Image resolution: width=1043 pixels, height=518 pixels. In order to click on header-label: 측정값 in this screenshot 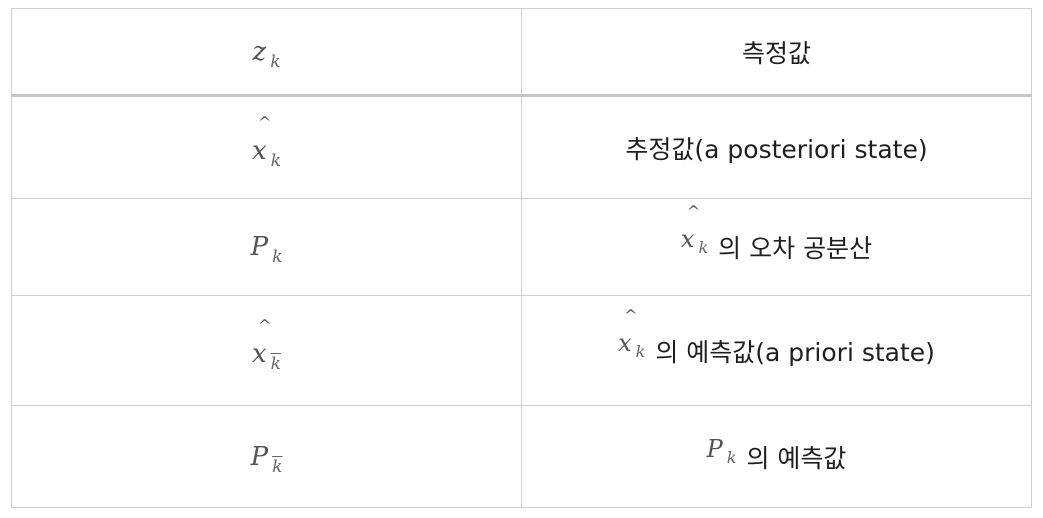, I will do `click(776, 53)`.